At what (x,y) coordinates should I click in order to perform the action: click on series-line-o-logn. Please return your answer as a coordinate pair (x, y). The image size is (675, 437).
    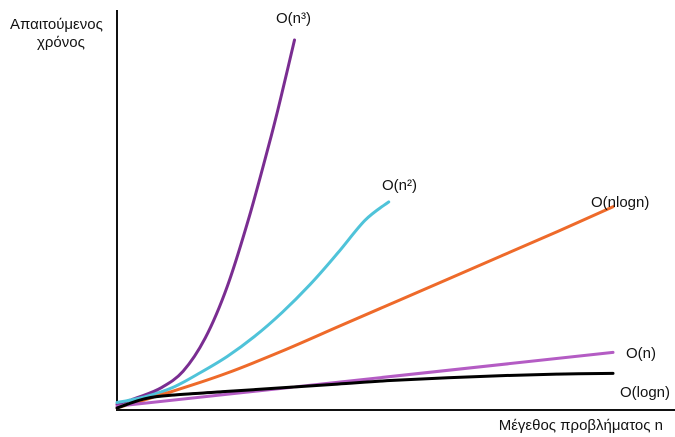
    Looking at the image, I should click on (365, 390).